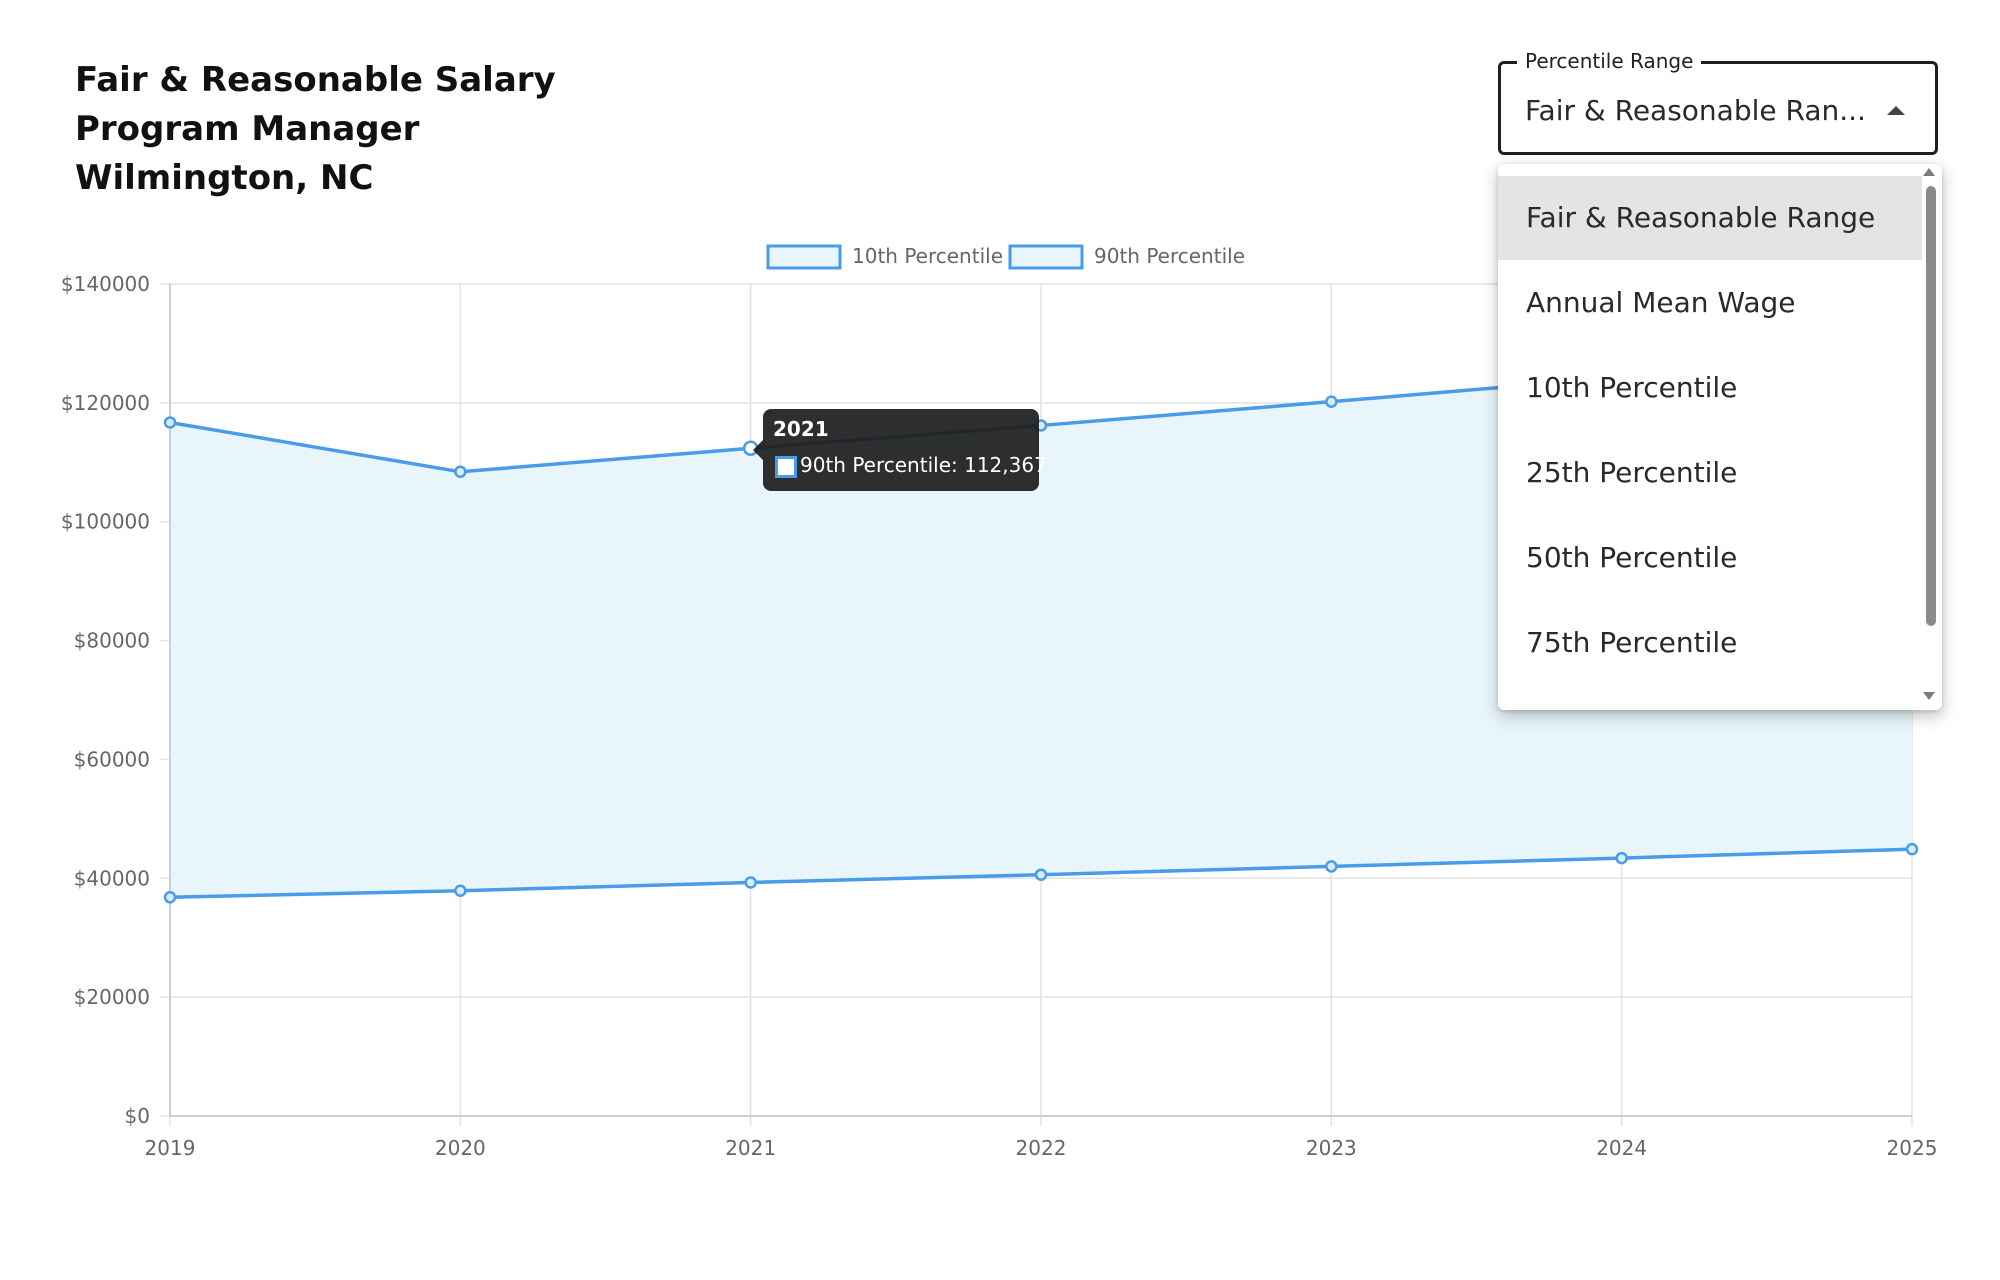 The height and width of the screenshot is (1280, 2000). What do you see at coordinates (112, 641) in the screenshot?
I see `y-tick-label: $80000` at bounding box center [112, 641].